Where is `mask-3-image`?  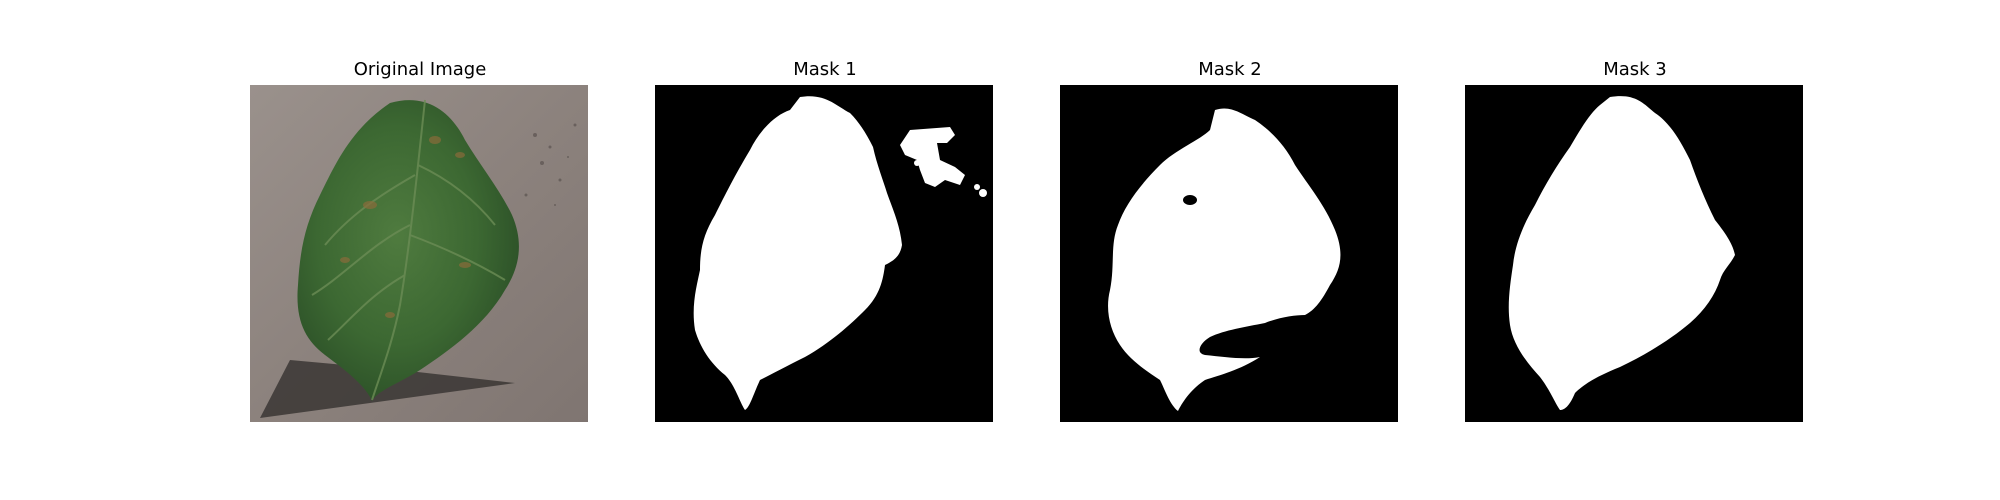 mask-3-image is located at coordinates (1634, 253).